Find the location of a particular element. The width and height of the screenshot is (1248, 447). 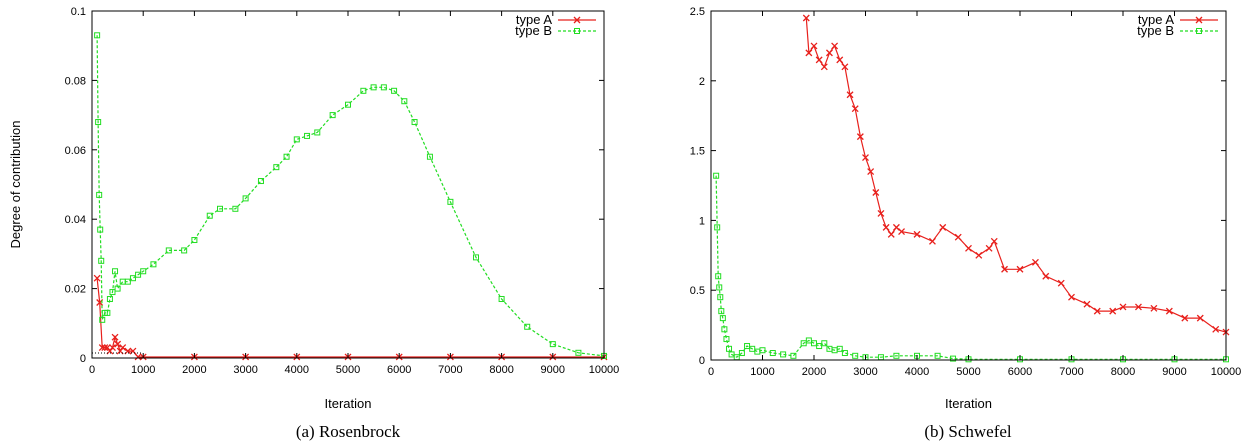

x-tick-label: 2000 is located at coordinates (814, 372).